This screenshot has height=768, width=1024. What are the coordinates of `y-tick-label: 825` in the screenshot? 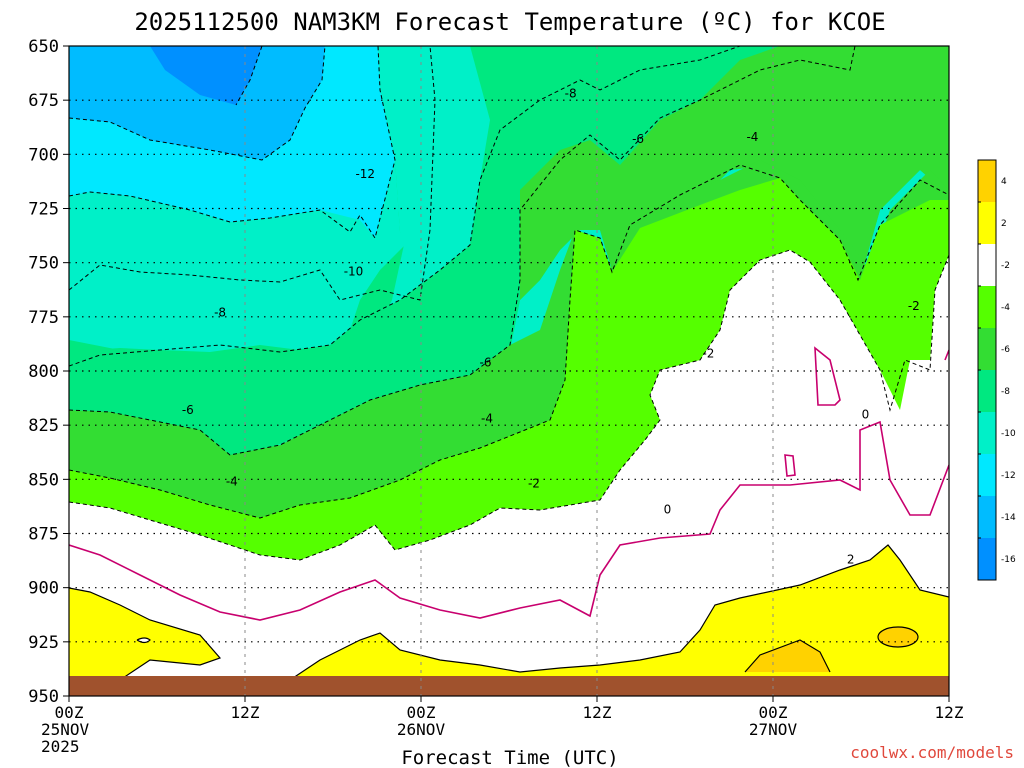 It's located at (43, 426).